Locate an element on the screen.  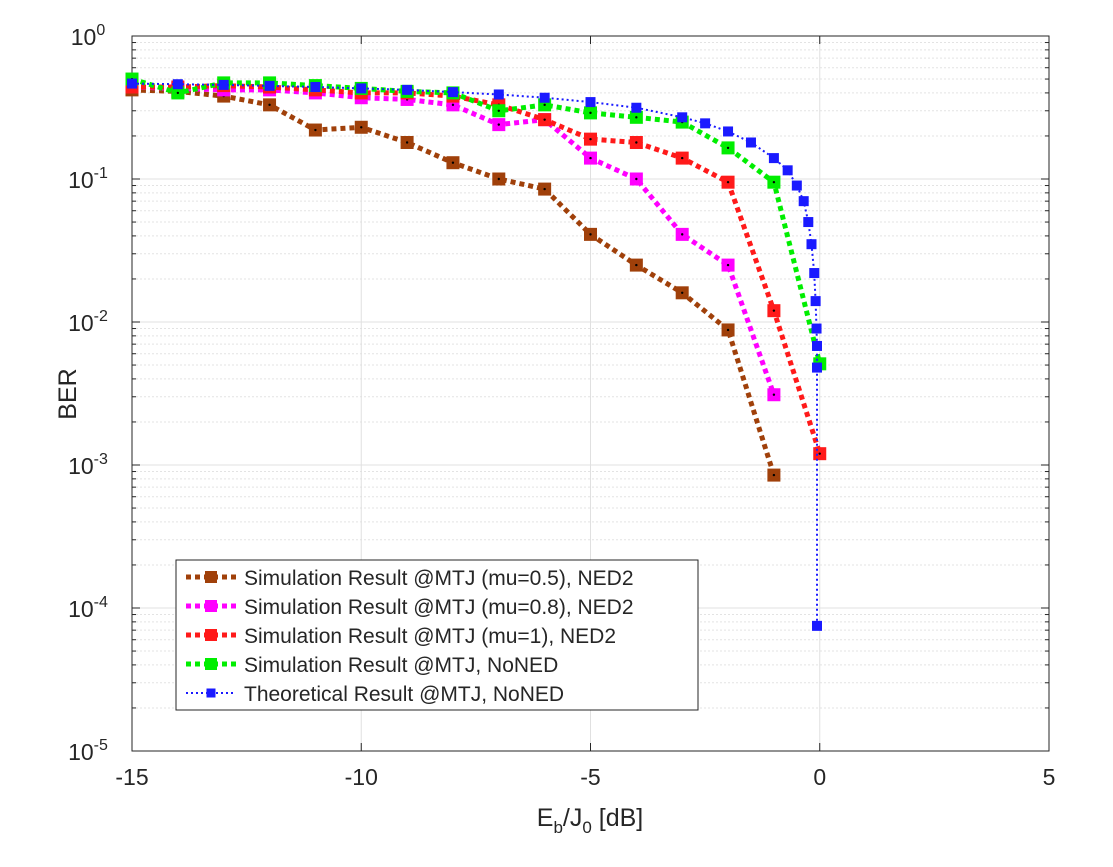
legend-label: Simulation Result @MTJ (mu=0.5), NED2 is located at coordinates (439, 578).